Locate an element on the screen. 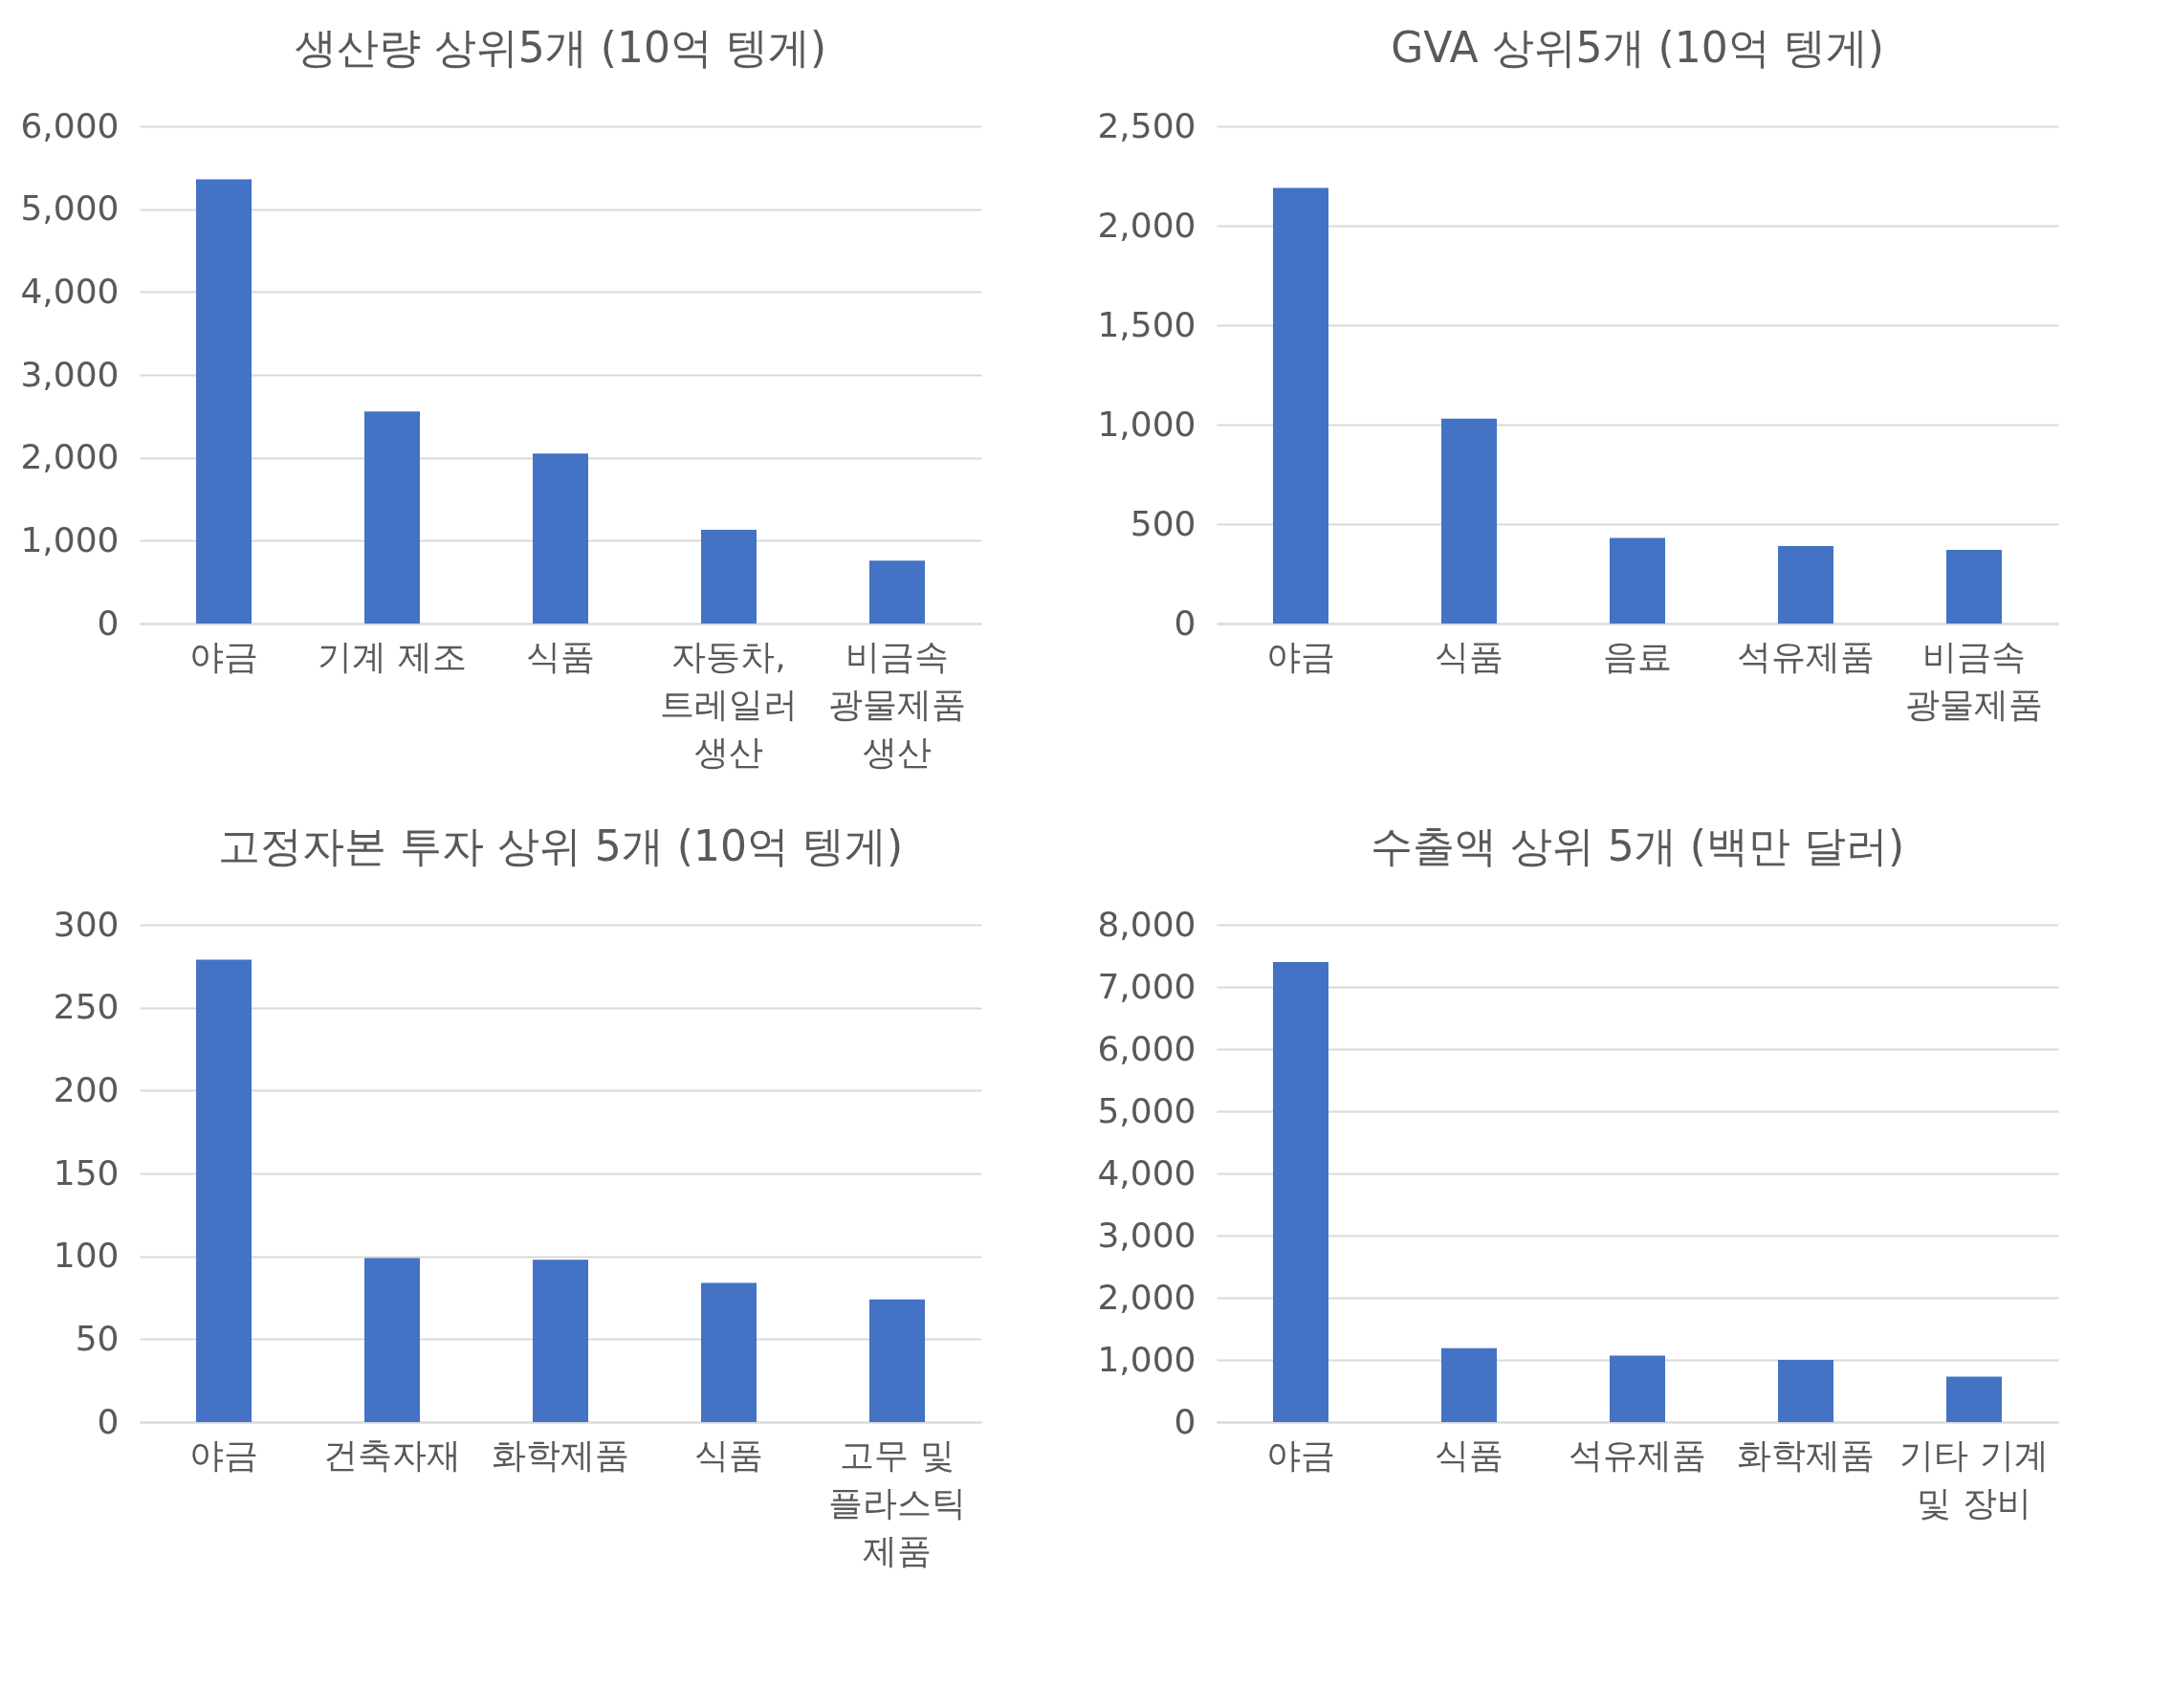 This screenshot has width=2173, height=1708. y-tick-label: 100 is located at coordinates (86, 1256).